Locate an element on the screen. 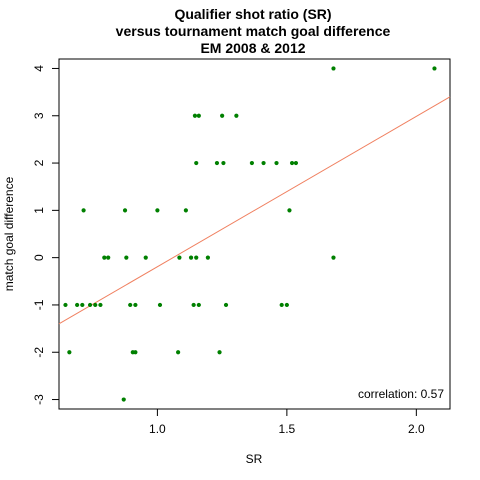 Image resolution: width=480 pixels, height=480 pixels. y-tick-label: 2 is located at coordinates (39, 162).